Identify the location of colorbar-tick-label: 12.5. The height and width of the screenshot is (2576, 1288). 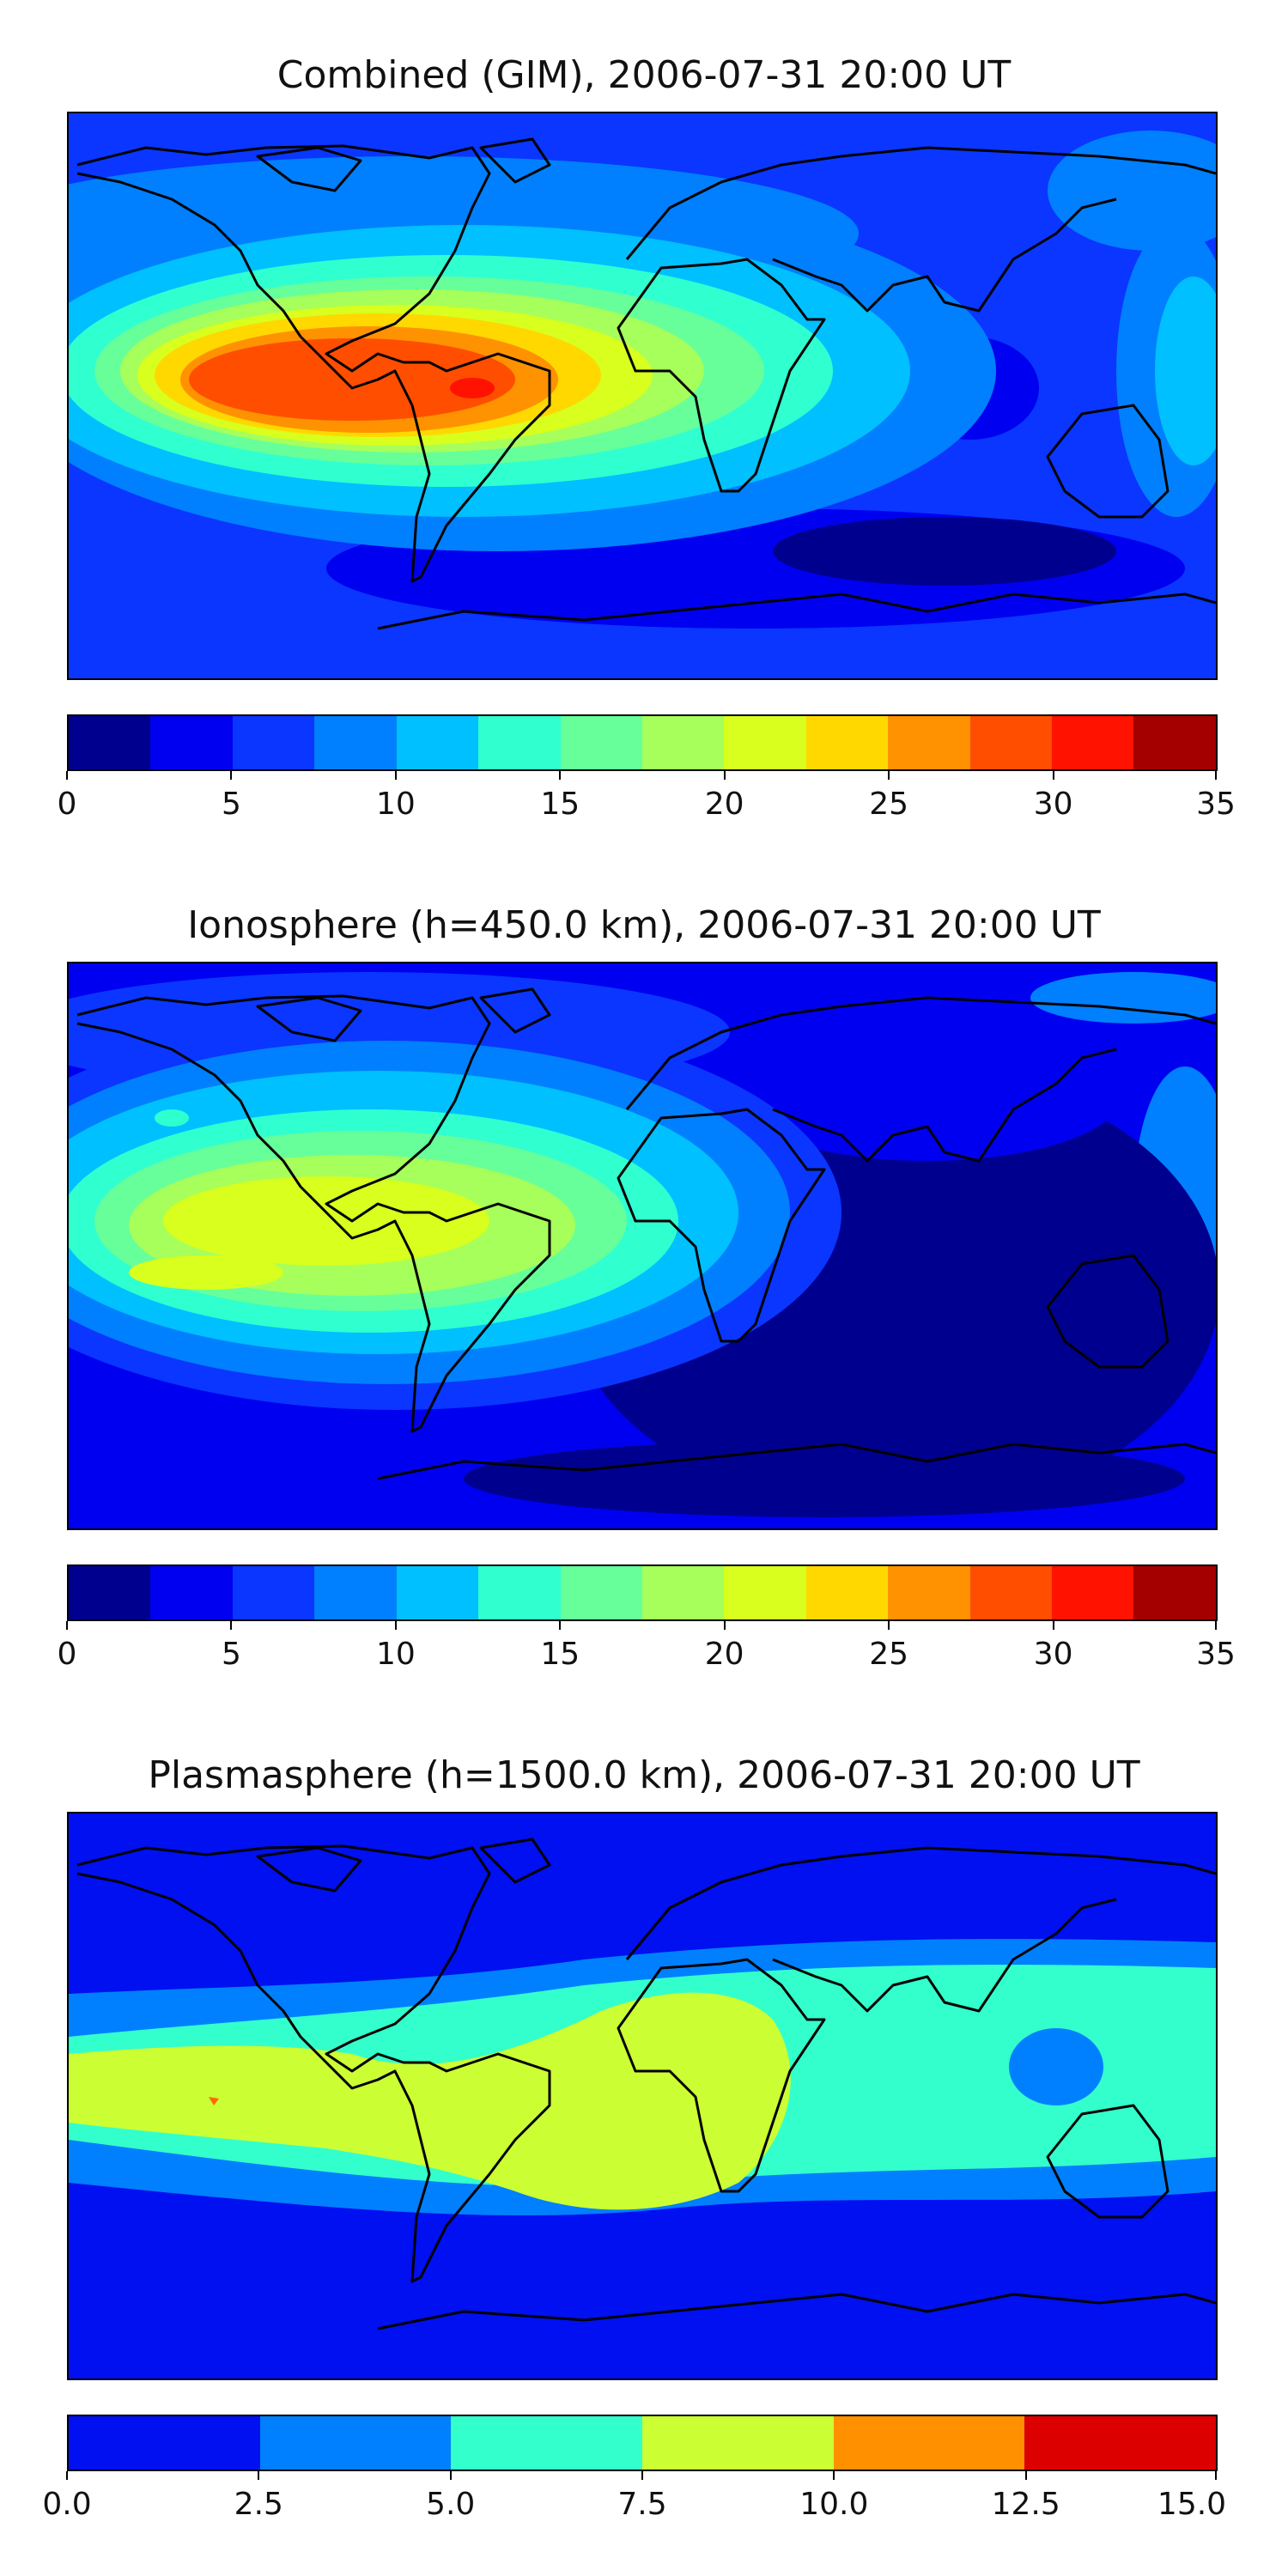
(1025, 2504).